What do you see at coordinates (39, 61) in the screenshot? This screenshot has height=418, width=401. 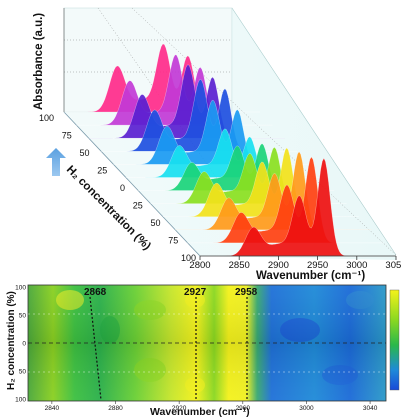 I see `waterfall-y-label: Absorbance (a.u.)` at bounding box center [39, 61].